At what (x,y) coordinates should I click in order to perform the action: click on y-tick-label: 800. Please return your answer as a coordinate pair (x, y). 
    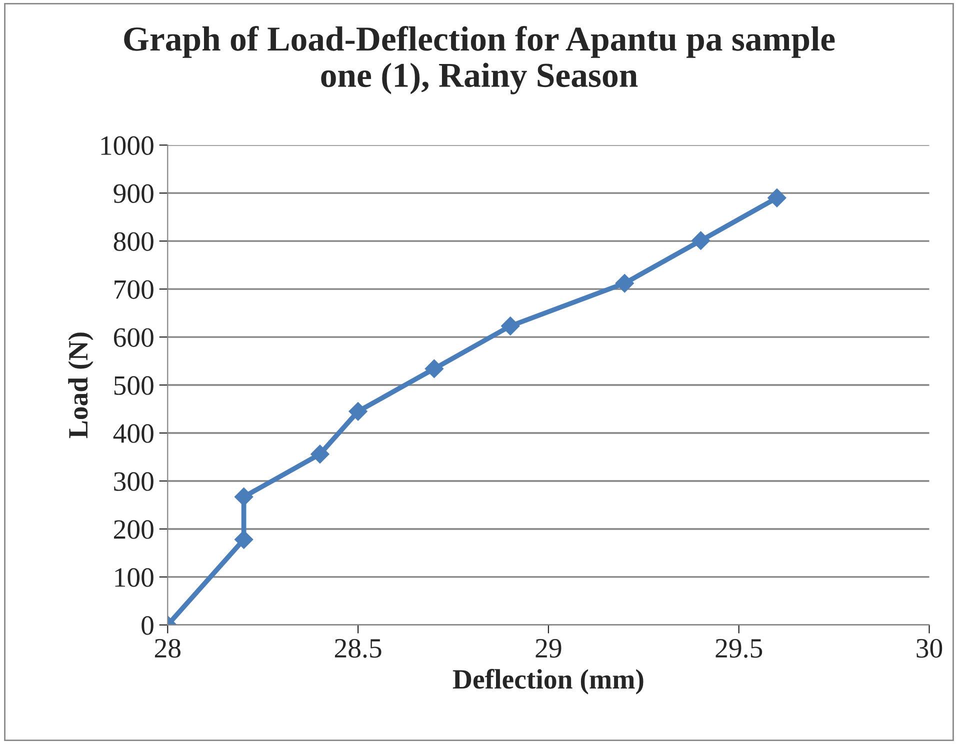
    Looking at the image, I should click on (134, 241).